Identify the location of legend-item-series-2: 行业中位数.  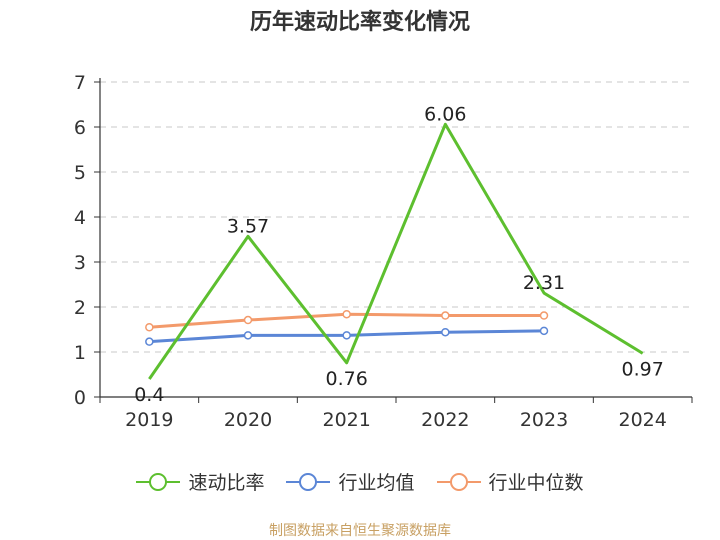
(510, 481).